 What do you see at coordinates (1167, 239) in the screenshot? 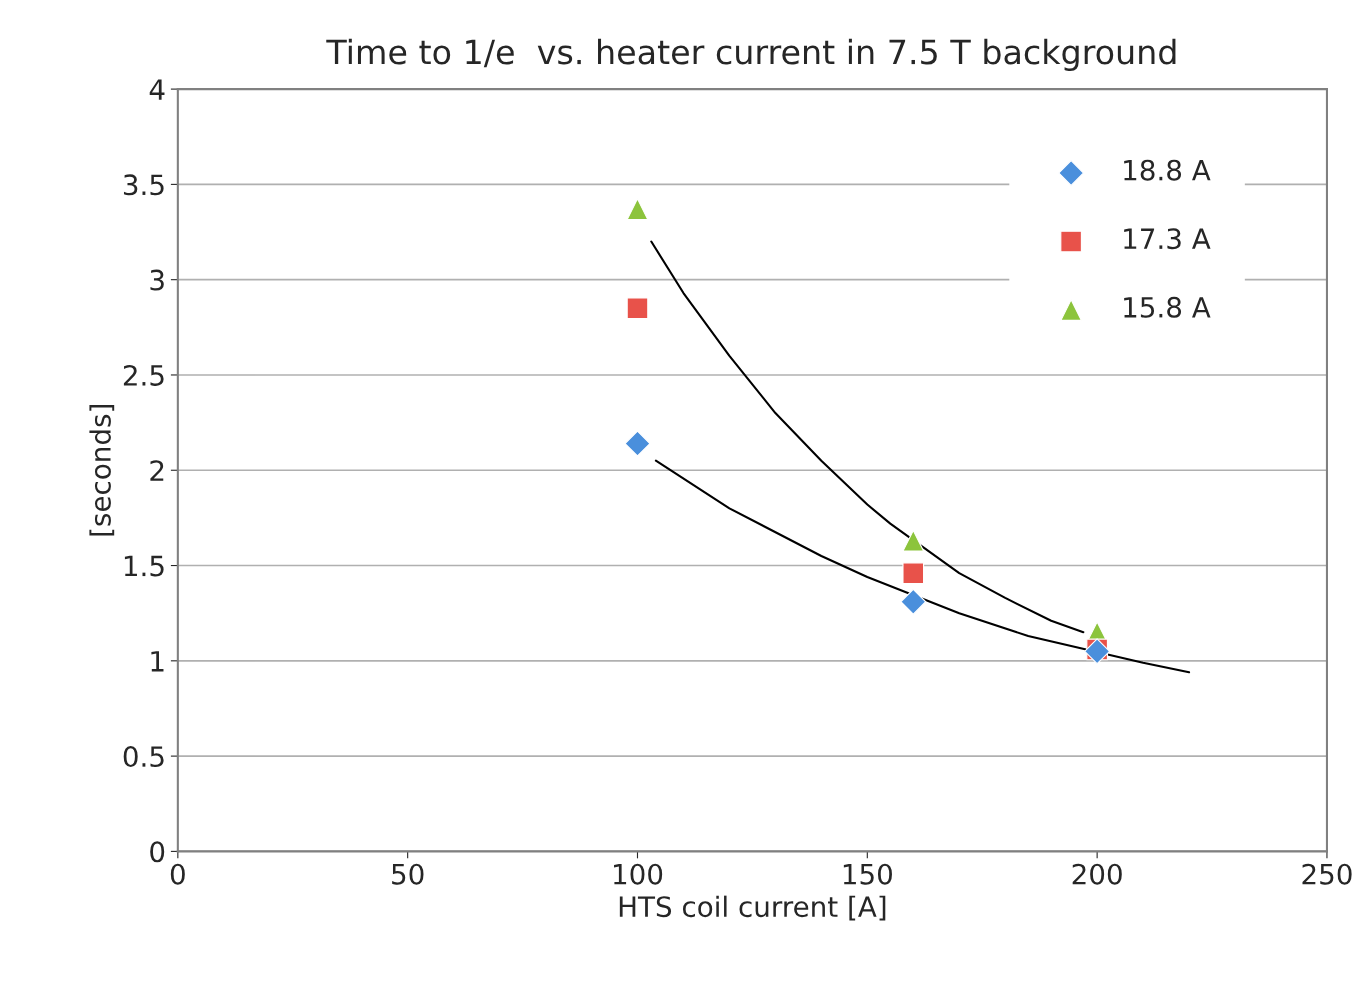
I see `legend-label: 17.3 A` at bounding box center [1167, 239].